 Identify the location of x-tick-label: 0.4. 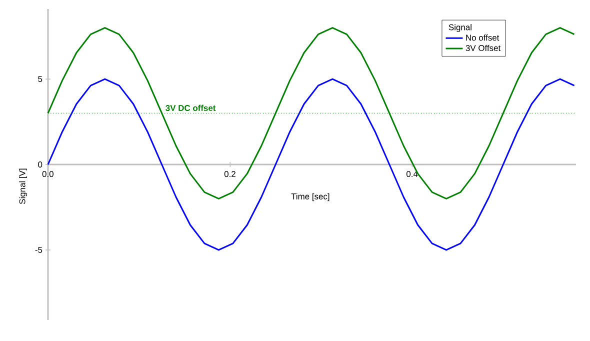
(412, 174).